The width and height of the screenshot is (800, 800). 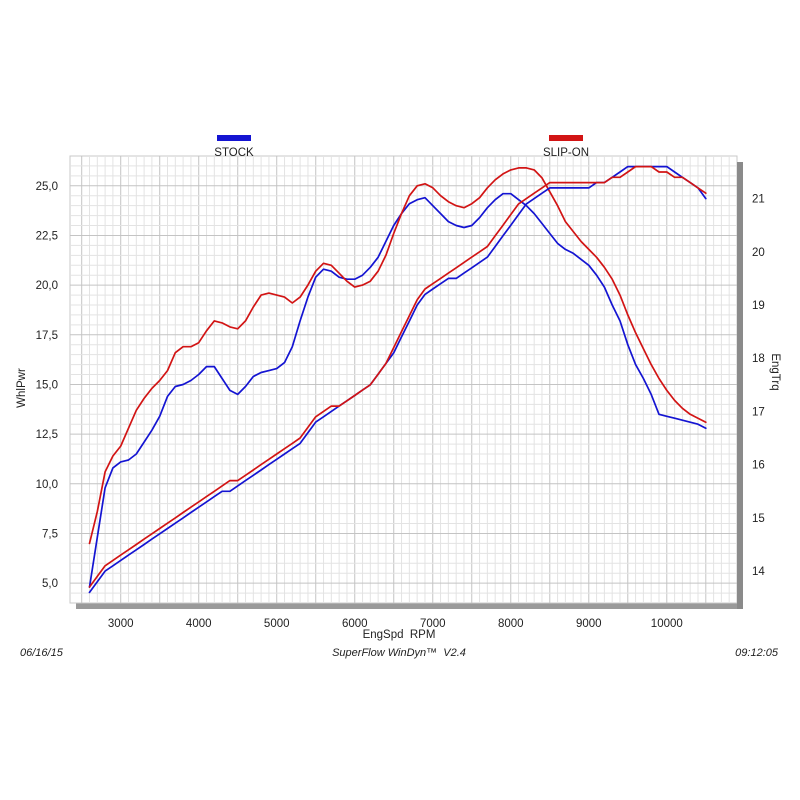 I want to click on x-tick-label: 9000, so click(x=589, y=624).